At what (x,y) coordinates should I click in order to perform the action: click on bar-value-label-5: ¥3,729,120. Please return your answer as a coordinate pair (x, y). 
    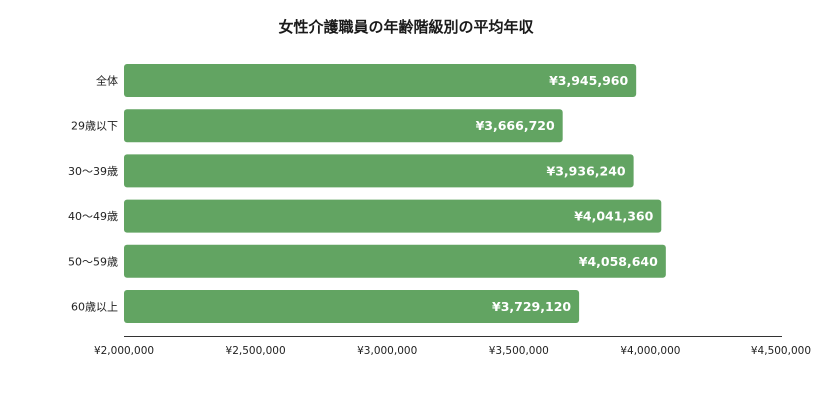
    Looking at the image, I should click on (531, 306).